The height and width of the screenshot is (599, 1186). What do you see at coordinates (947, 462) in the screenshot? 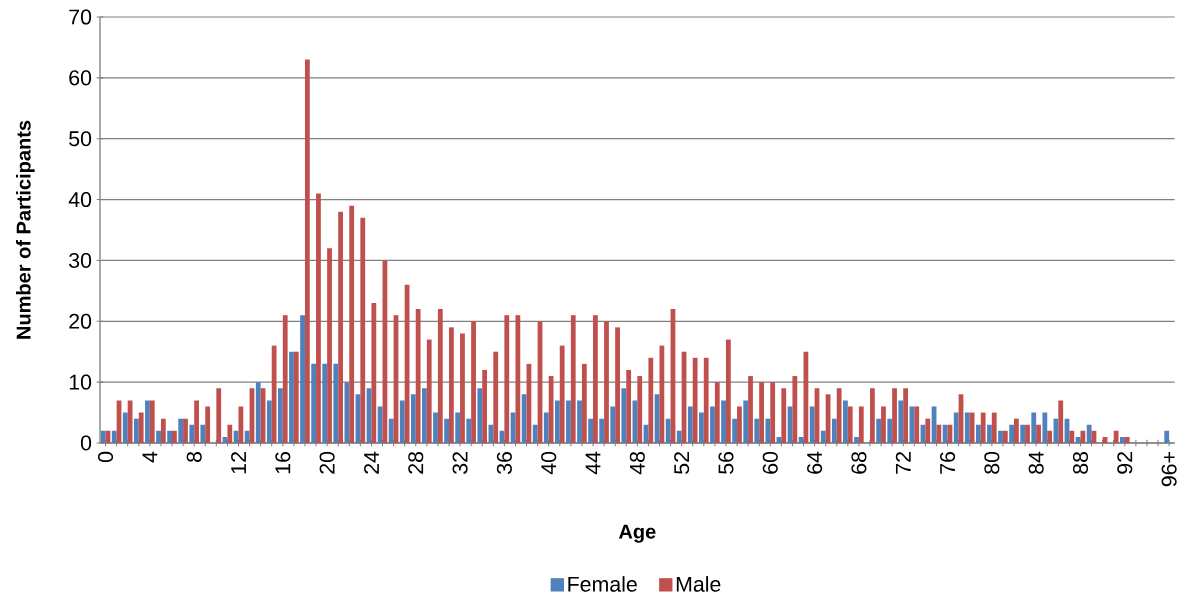
I see `x-tick-label: 76` at bounding box center [947, 462].